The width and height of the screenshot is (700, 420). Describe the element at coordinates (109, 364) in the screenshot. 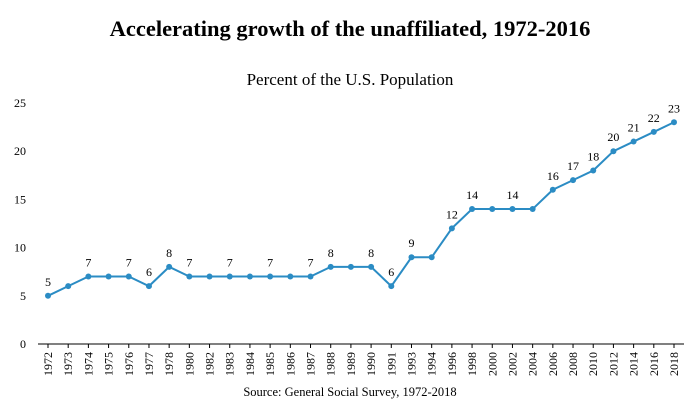

I see `x-tick-label: 1975` at that location.